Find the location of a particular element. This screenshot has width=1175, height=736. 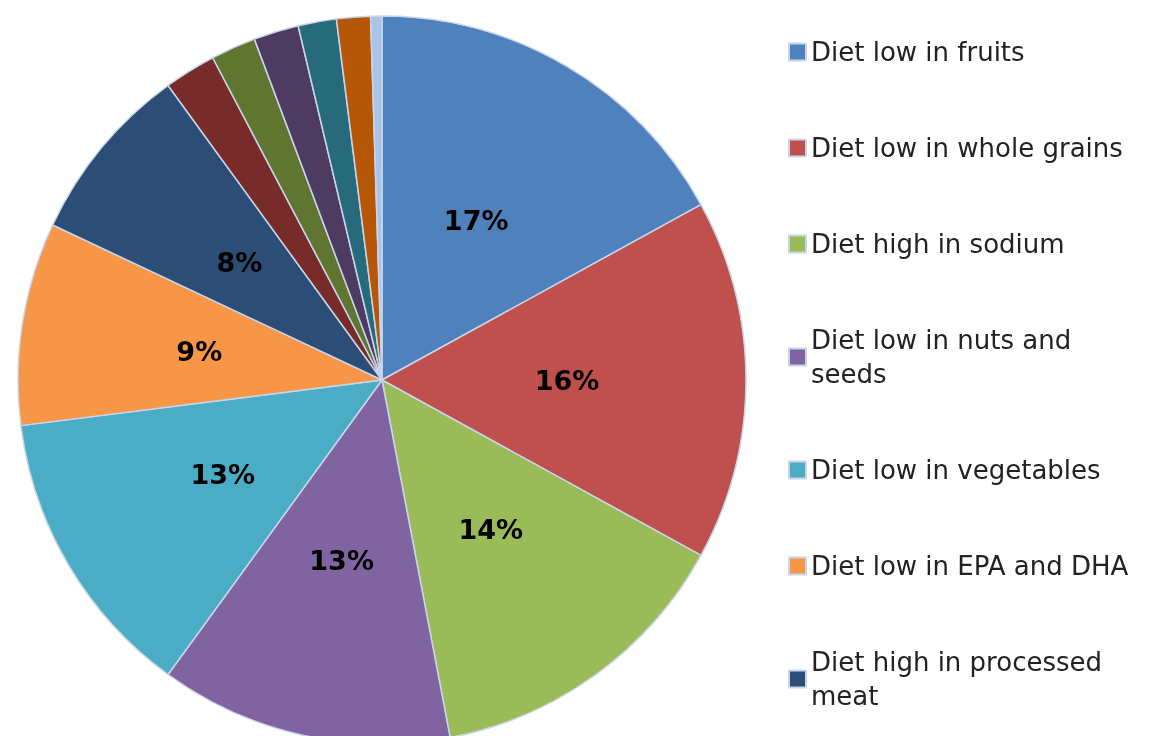

legend-label: Diet low in whole grains is located at coordinates (967, 148).